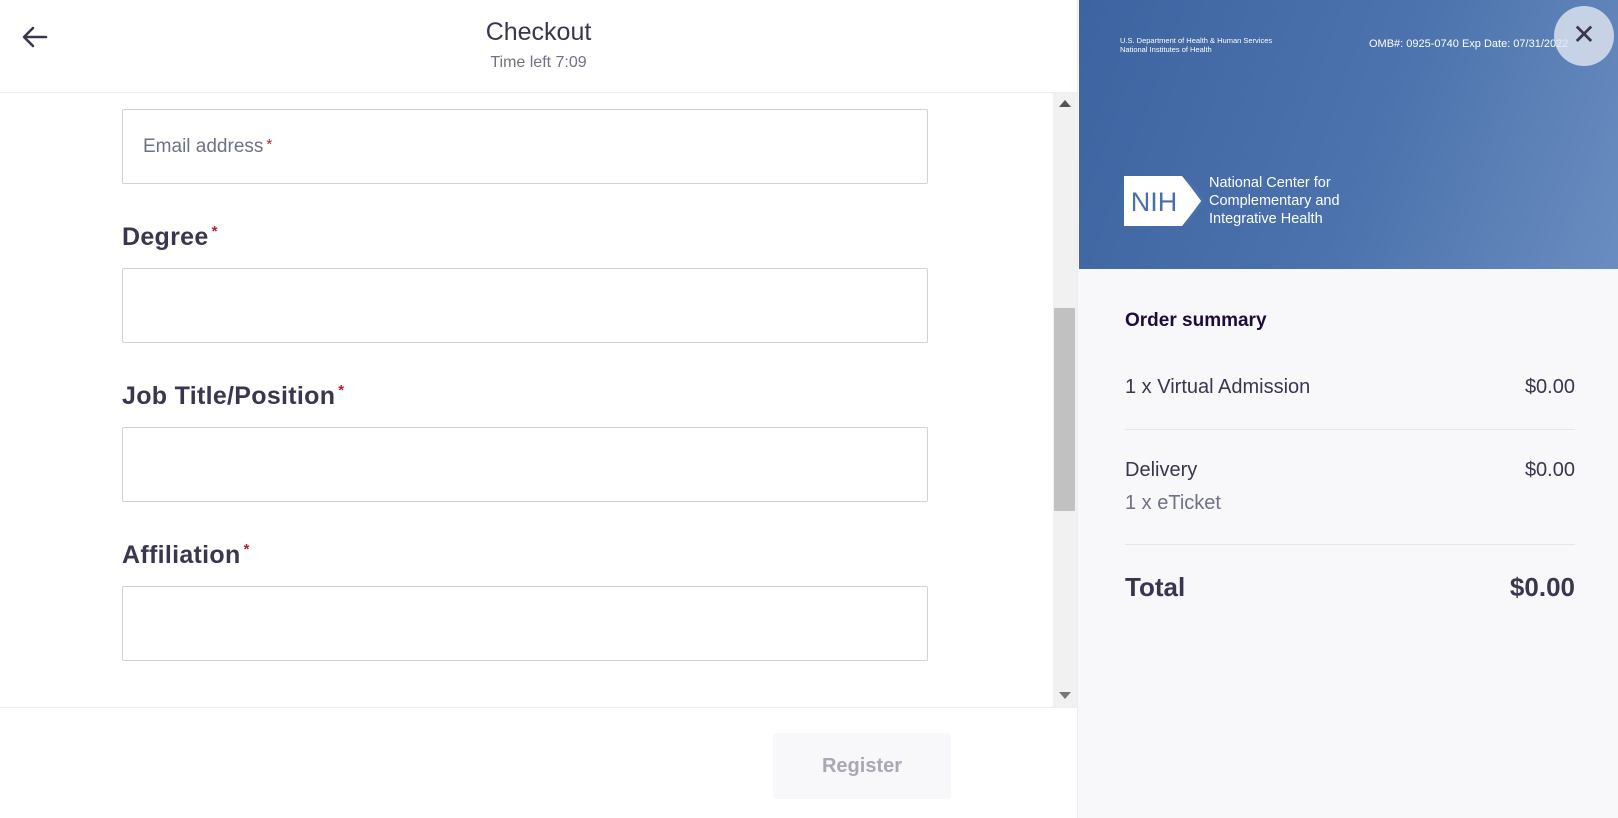 Image resolution: width=1618 pixels, height=818 pixels. What do you see at coordinates (1218, 387) in the screenshot?
I see `item-name: 1 x Virtual Admission` at bounding box center [1218, 387].